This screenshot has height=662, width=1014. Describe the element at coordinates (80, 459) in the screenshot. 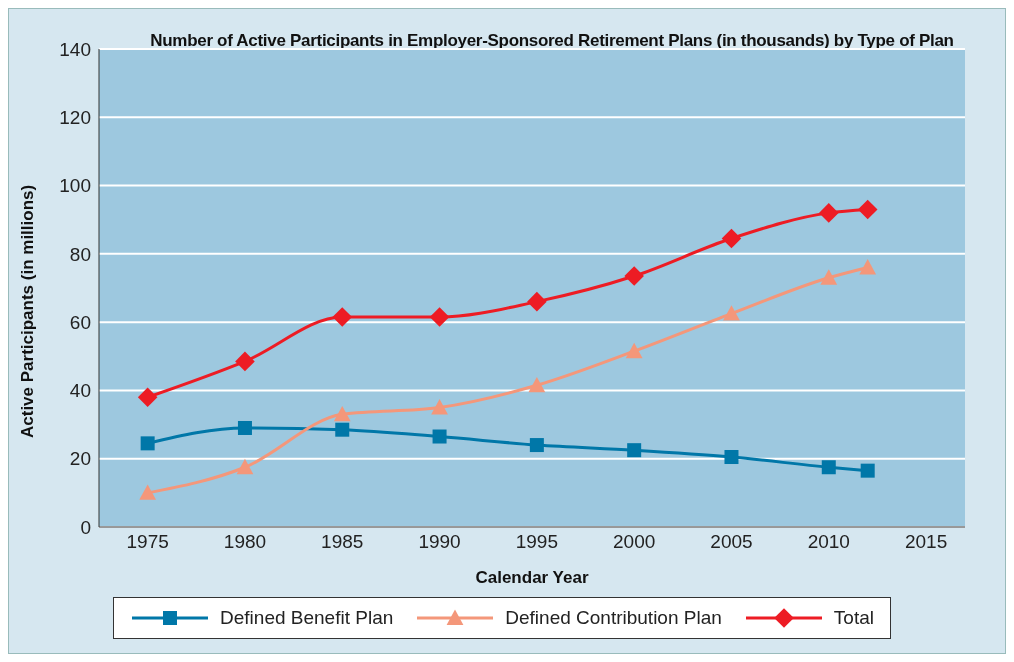

I see `y-tick-label: 20` at that location.